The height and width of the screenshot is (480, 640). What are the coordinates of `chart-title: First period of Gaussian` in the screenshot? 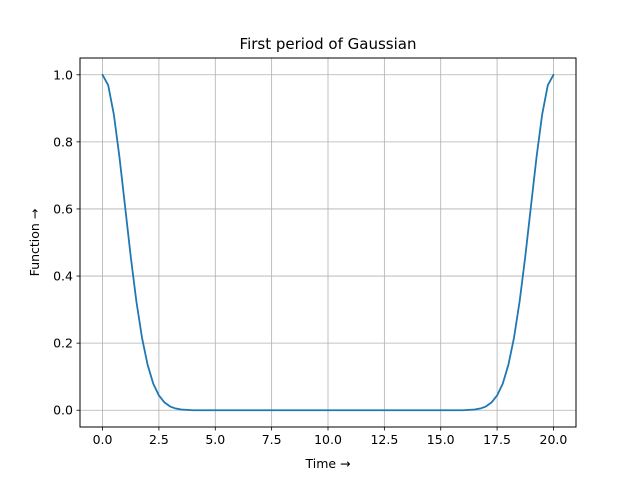 It's located at (328, 44).